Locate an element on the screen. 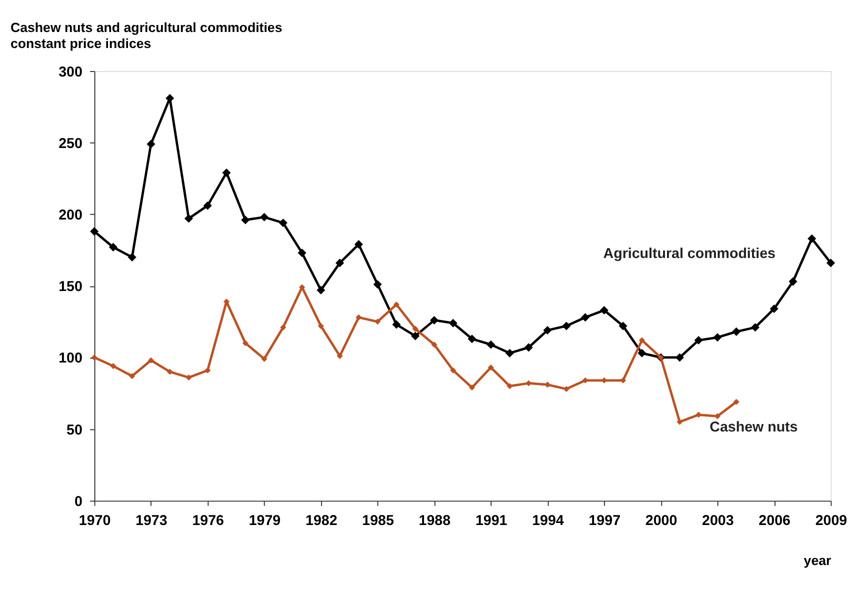 Image resolution: width=866 pixels, height=599 pixels. series-label: Agricultural commodities is located at coordinates (689, 254).